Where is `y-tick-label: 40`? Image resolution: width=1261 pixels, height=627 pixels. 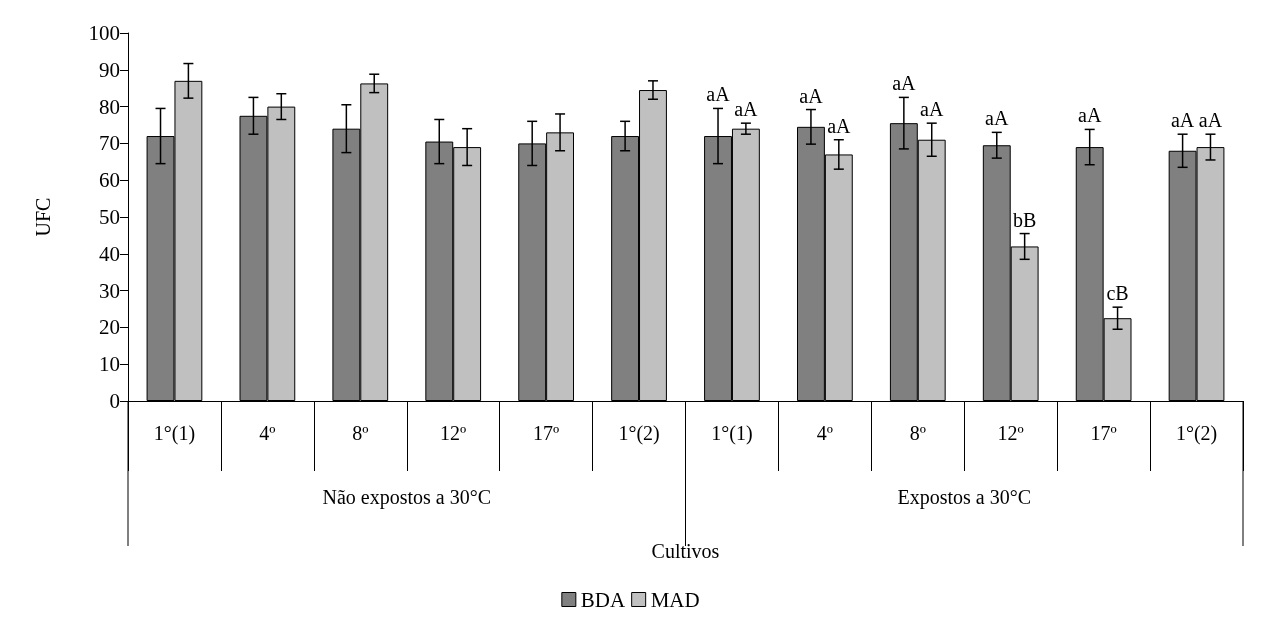 y-tick-label: 40 is located at coordinates (109, 253).